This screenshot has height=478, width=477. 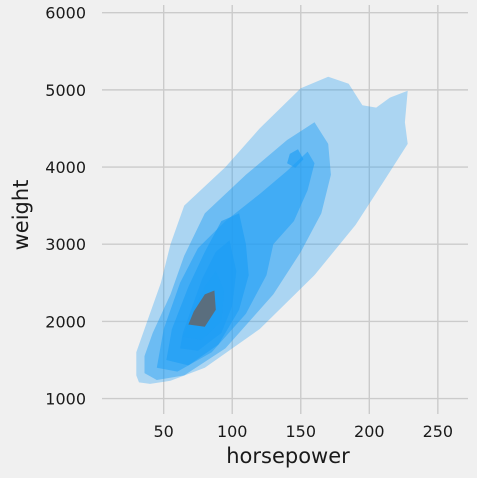 I want to click on x-axis-title: horsepower, so click(x=288, y=456).